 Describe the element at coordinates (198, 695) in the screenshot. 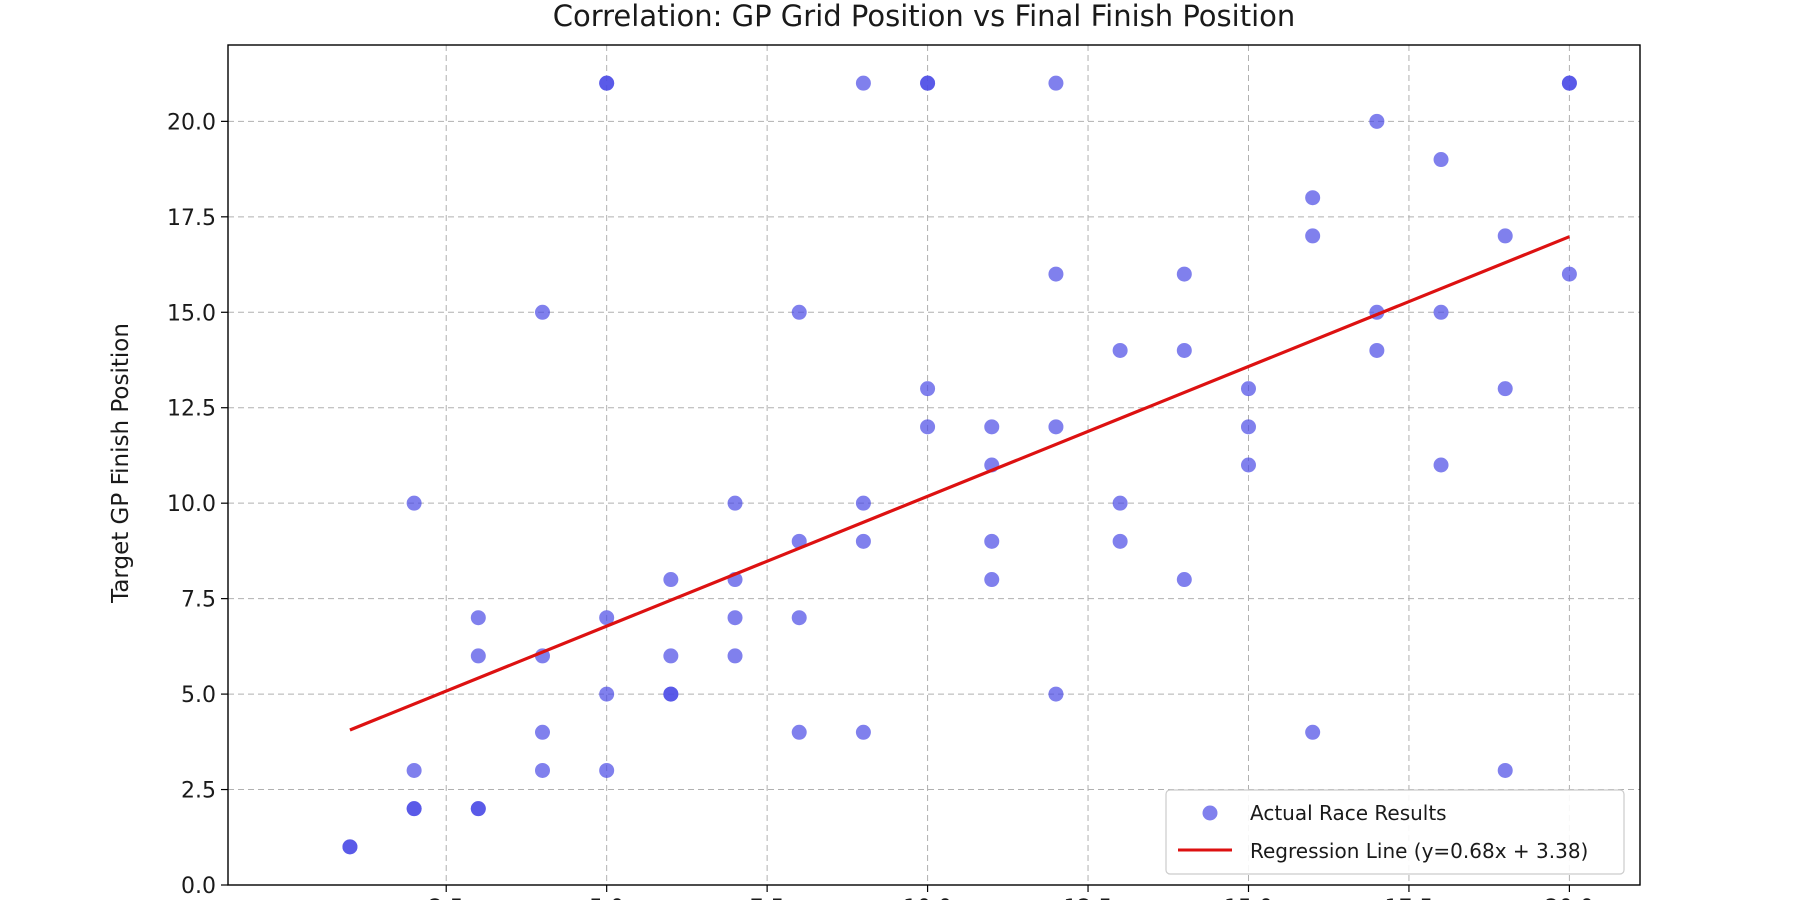

I see `y-tick-label: 5.0` at that location.